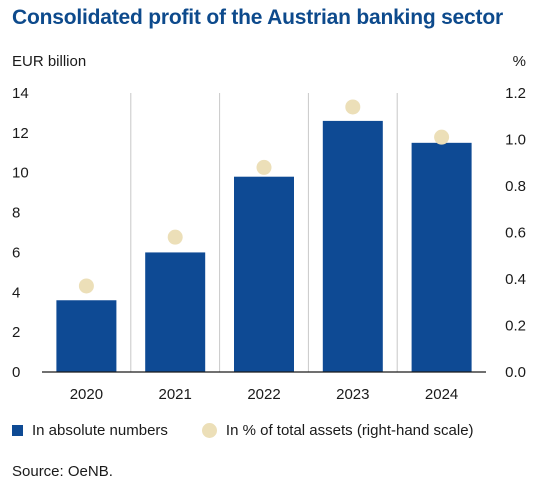 Image resolution: width=542 pixels, height=496 pixels. Describe the element at coordinates (86, 336) in the screenshot. I see `bar-2020` at that location.